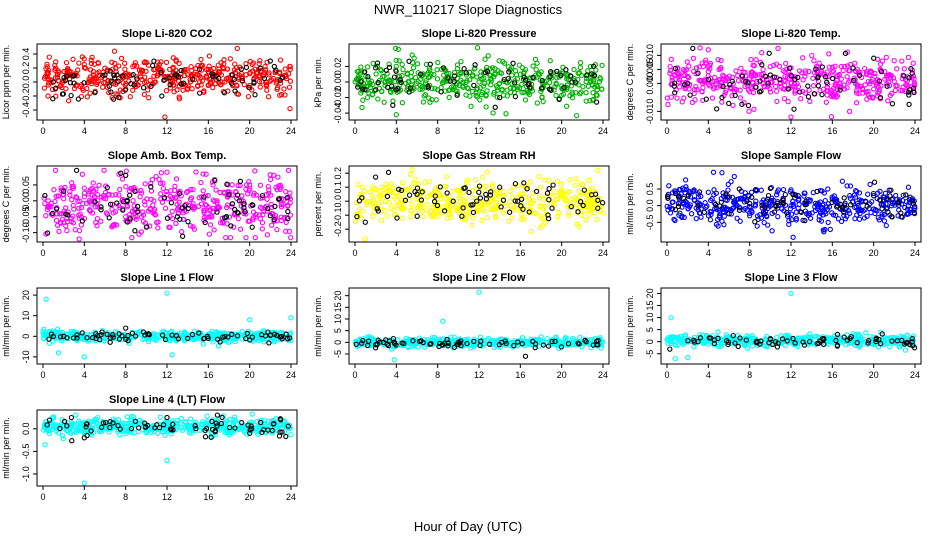 Image resolution: width=936 pixels, height=540 pixels. I want to click on y-tick-label: -0.2, so click(338, 229).